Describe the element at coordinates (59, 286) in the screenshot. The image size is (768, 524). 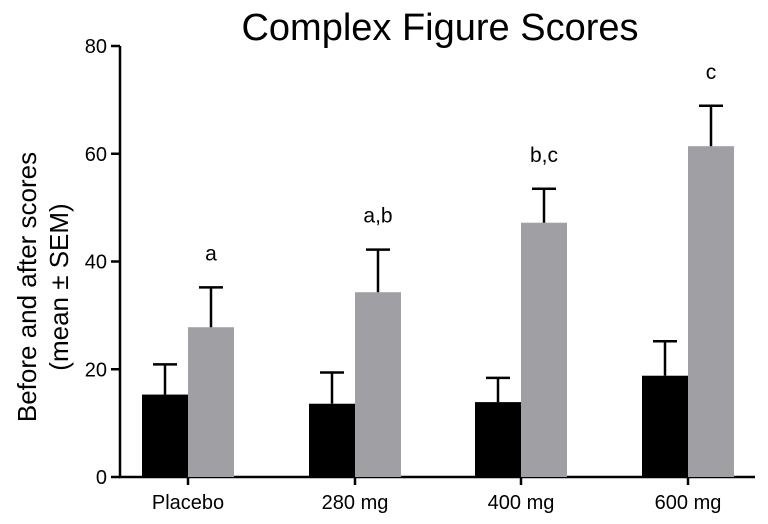
I see `y-axis-title-line-2: (mean ± SEM)` at that location.